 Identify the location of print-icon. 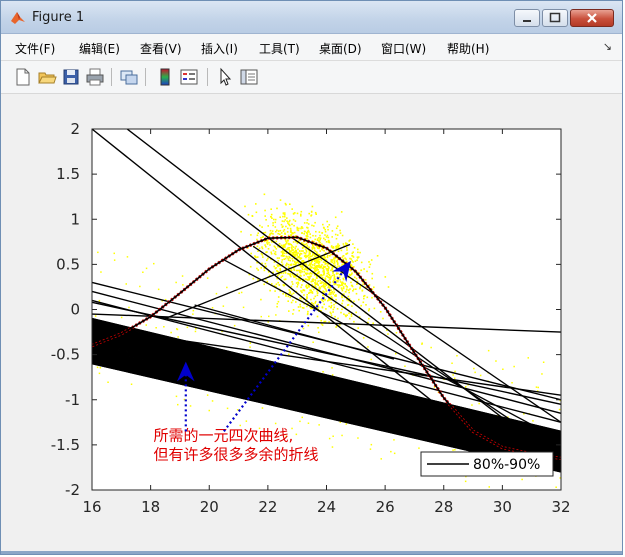
(95, 77).